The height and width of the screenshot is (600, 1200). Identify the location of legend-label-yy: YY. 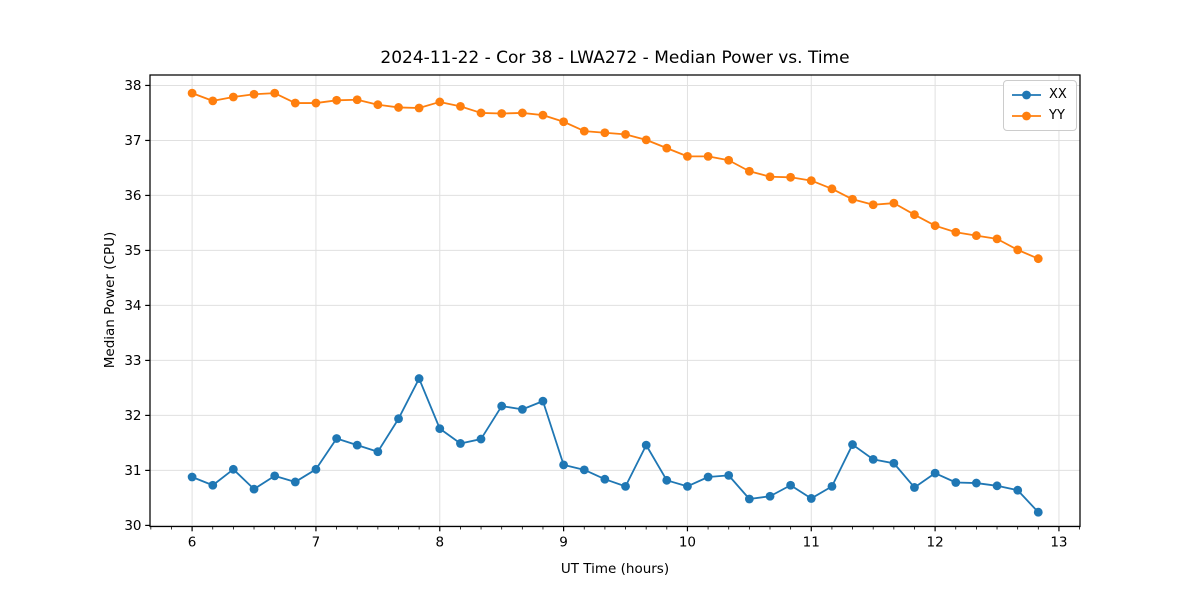
(1057, 115).